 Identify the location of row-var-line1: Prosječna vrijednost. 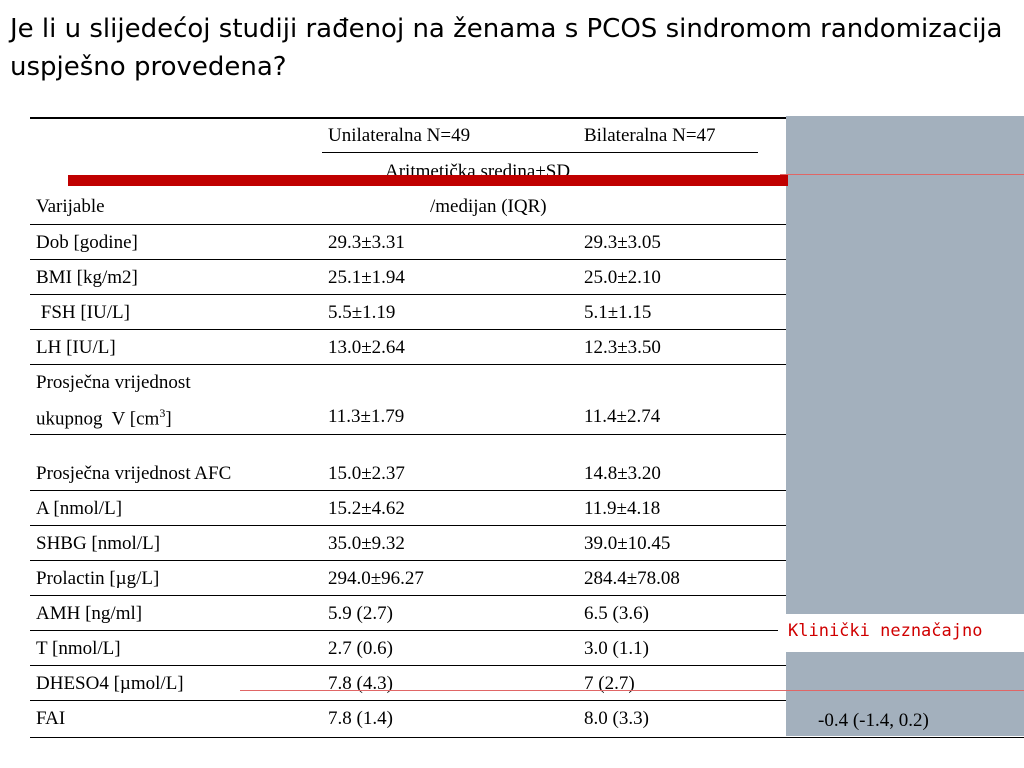
(113, 382).